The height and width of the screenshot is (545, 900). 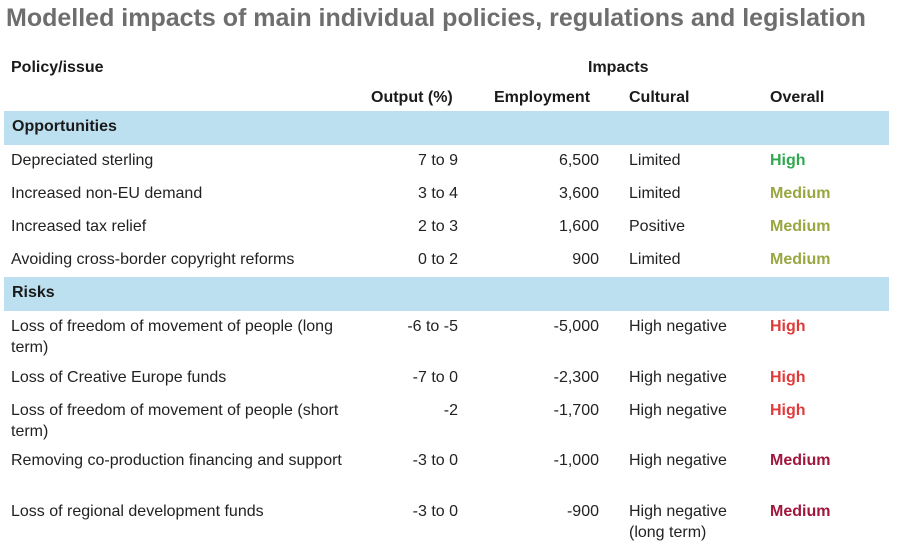 I want to click on output-cell: 0 to 2, so click(x=437, y=259).